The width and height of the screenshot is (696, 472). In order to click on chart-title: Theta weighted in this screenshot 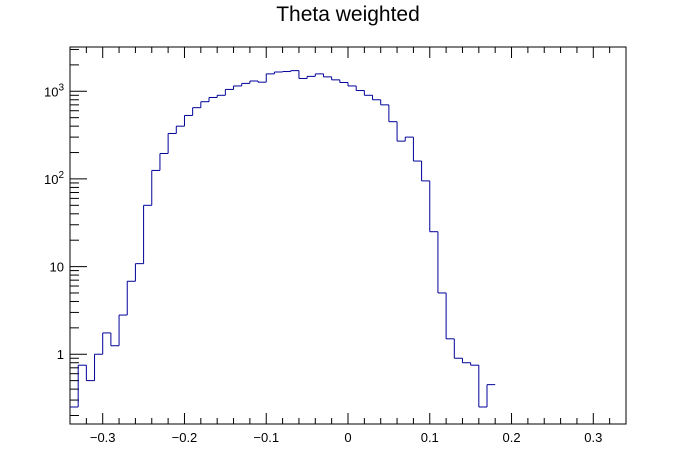, I will do `click(348, 14)`.